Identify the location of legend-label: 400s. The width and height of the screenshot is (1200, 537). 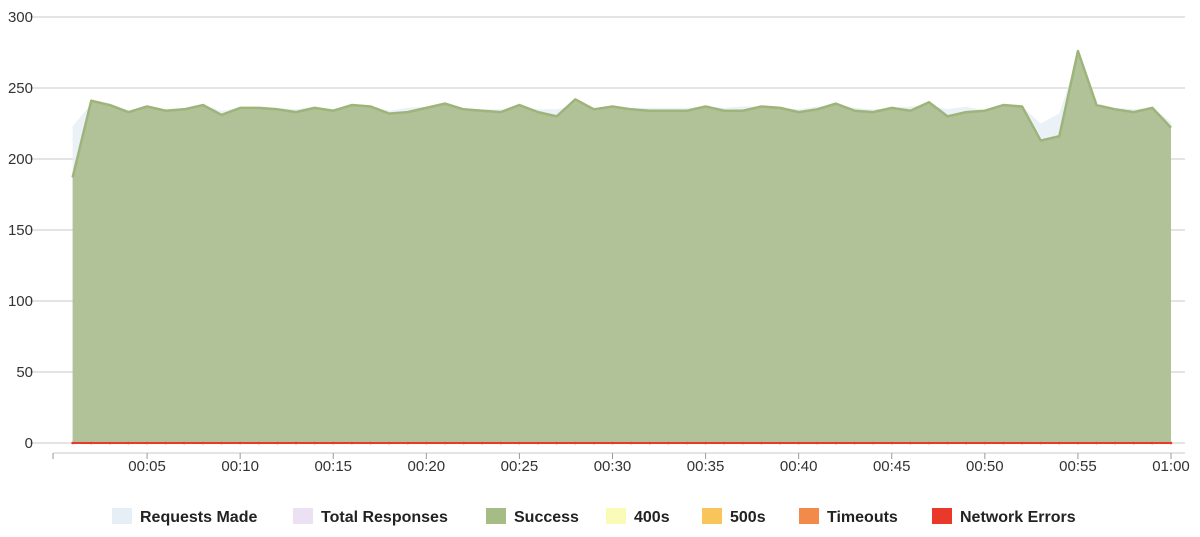
(652, 517).